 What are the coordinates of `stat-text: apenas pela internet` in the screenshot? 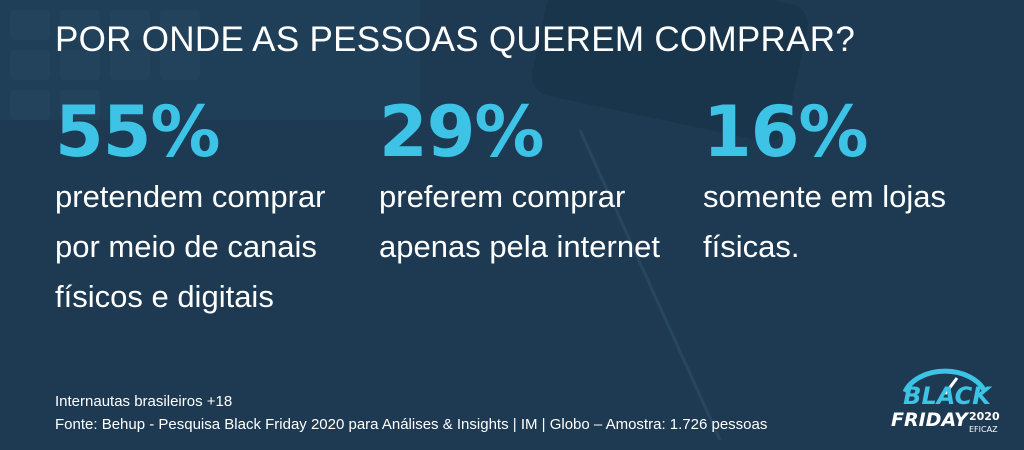 It's located at (519, 246).